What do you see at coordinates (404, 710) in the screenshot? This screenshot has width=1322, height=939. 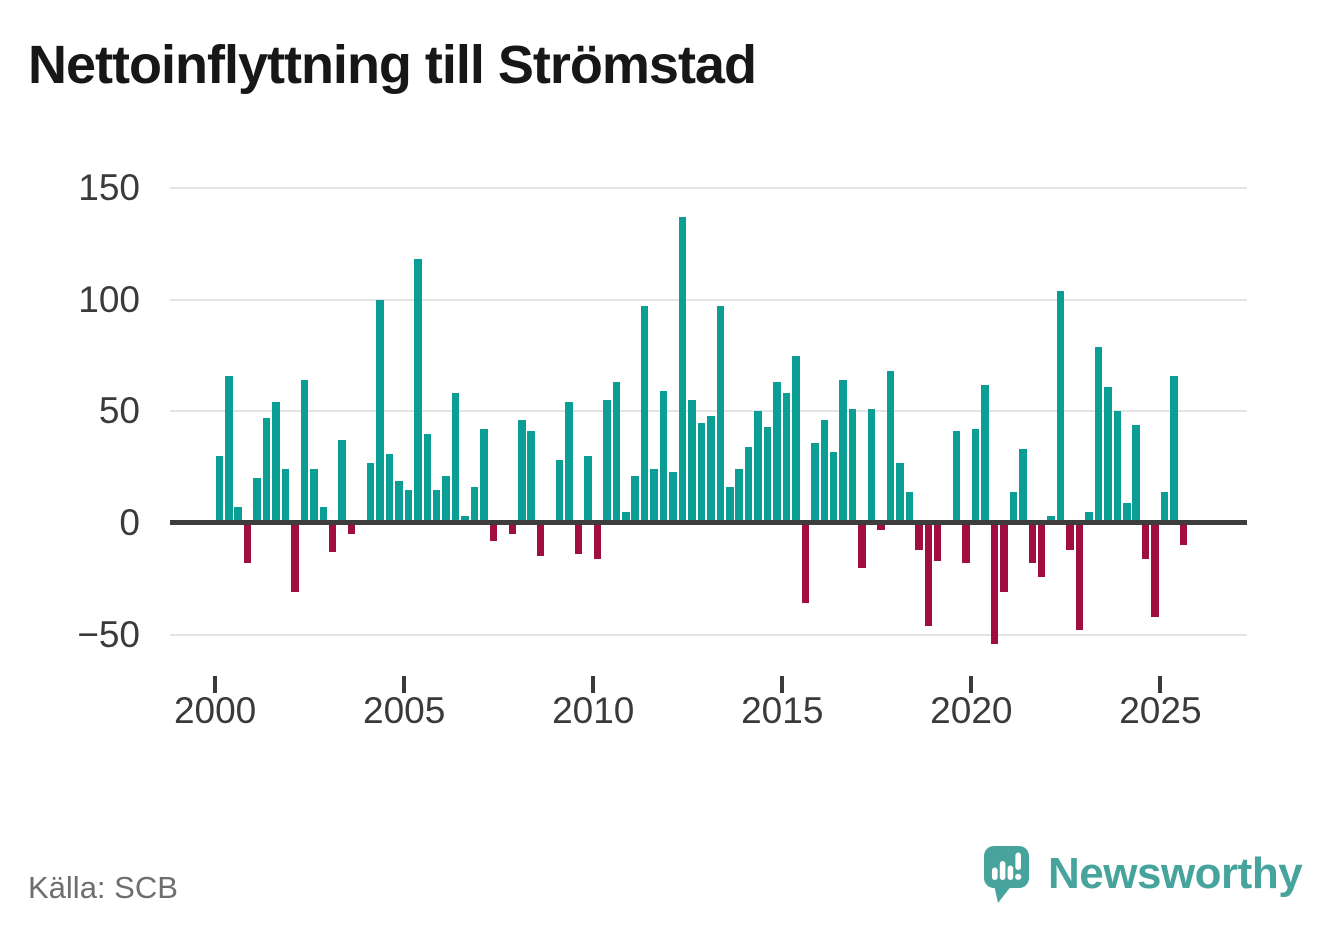 I see `x-axis-label: 2005` at bounding box center [404, 710].